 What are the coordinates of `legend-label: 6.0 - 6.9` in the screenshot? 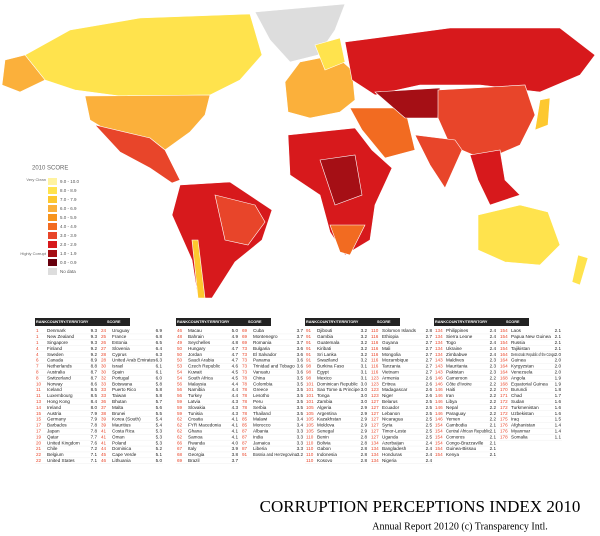 It's located at (68, 208).